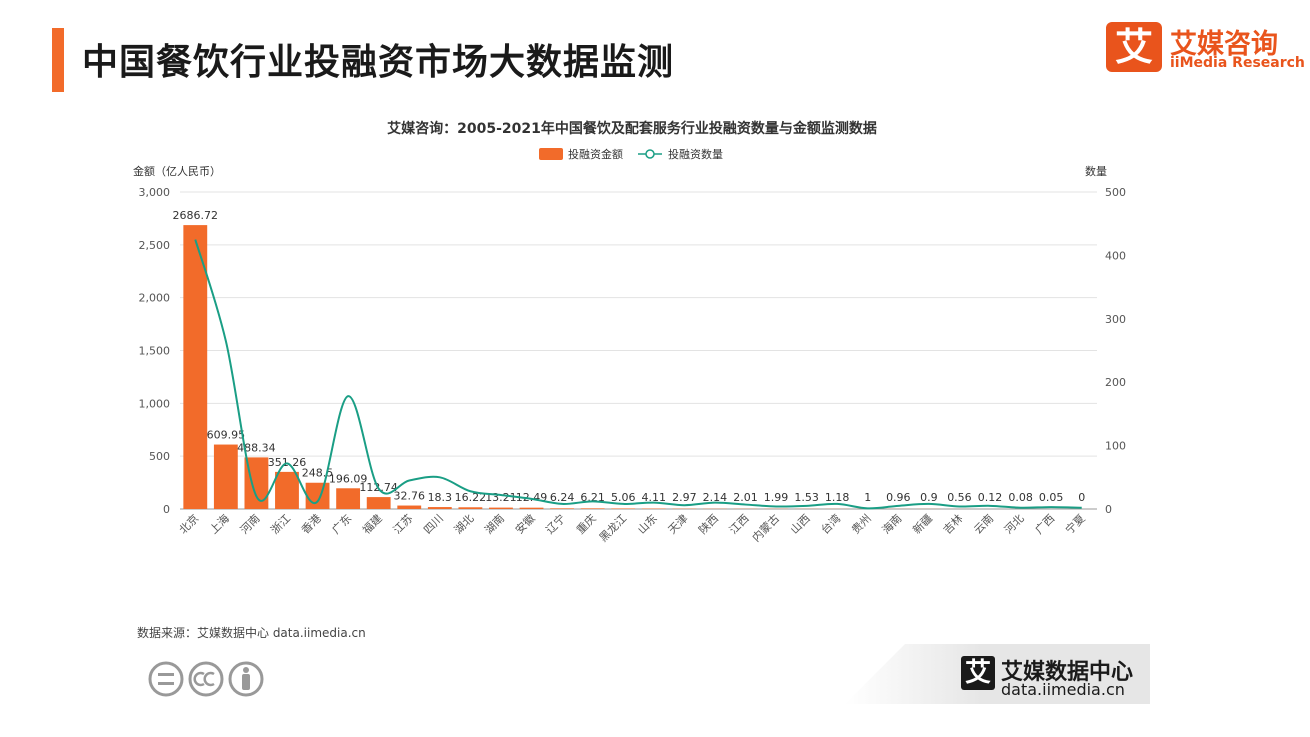 Image resolution: width=1310 pixels, height=737 pixels. I want to click on x-tick-label: 山西, so click(800, 524).